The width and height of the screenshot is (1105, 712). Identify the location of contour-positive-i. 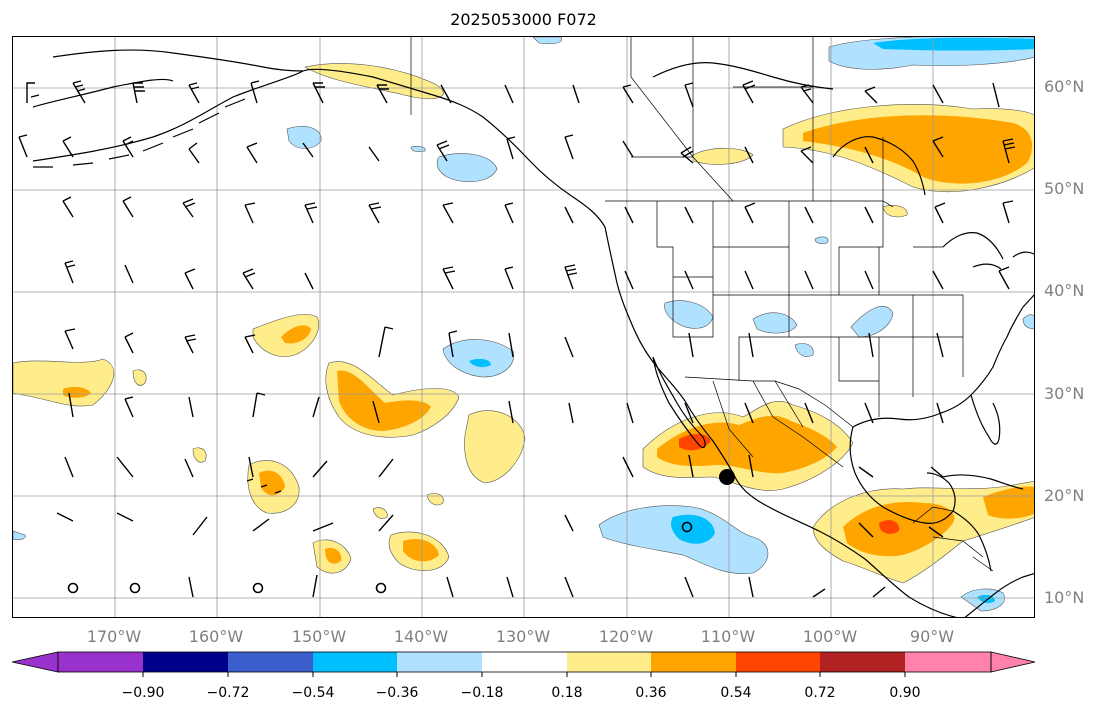
(199, 455).